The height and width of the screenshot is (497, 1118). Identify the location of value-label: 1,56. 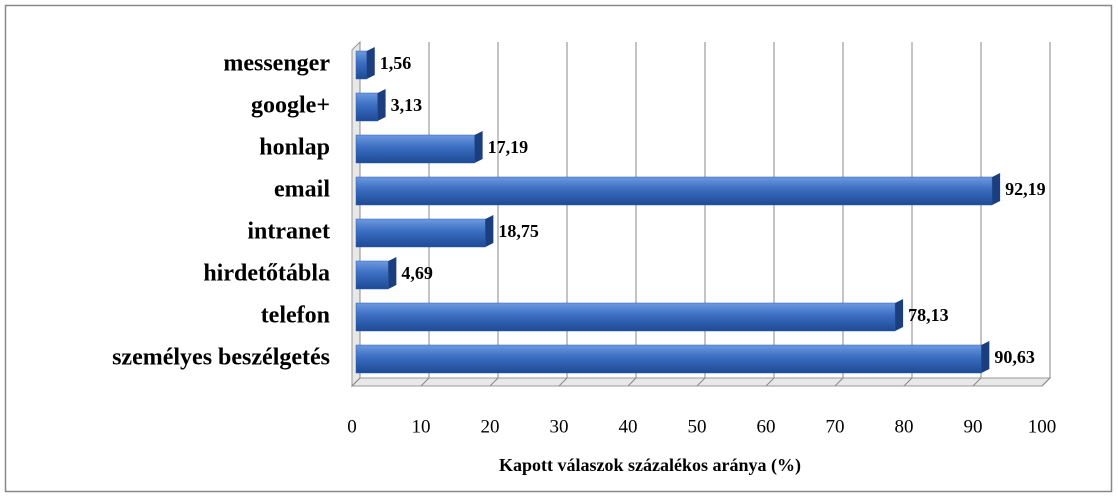
(396, 63).